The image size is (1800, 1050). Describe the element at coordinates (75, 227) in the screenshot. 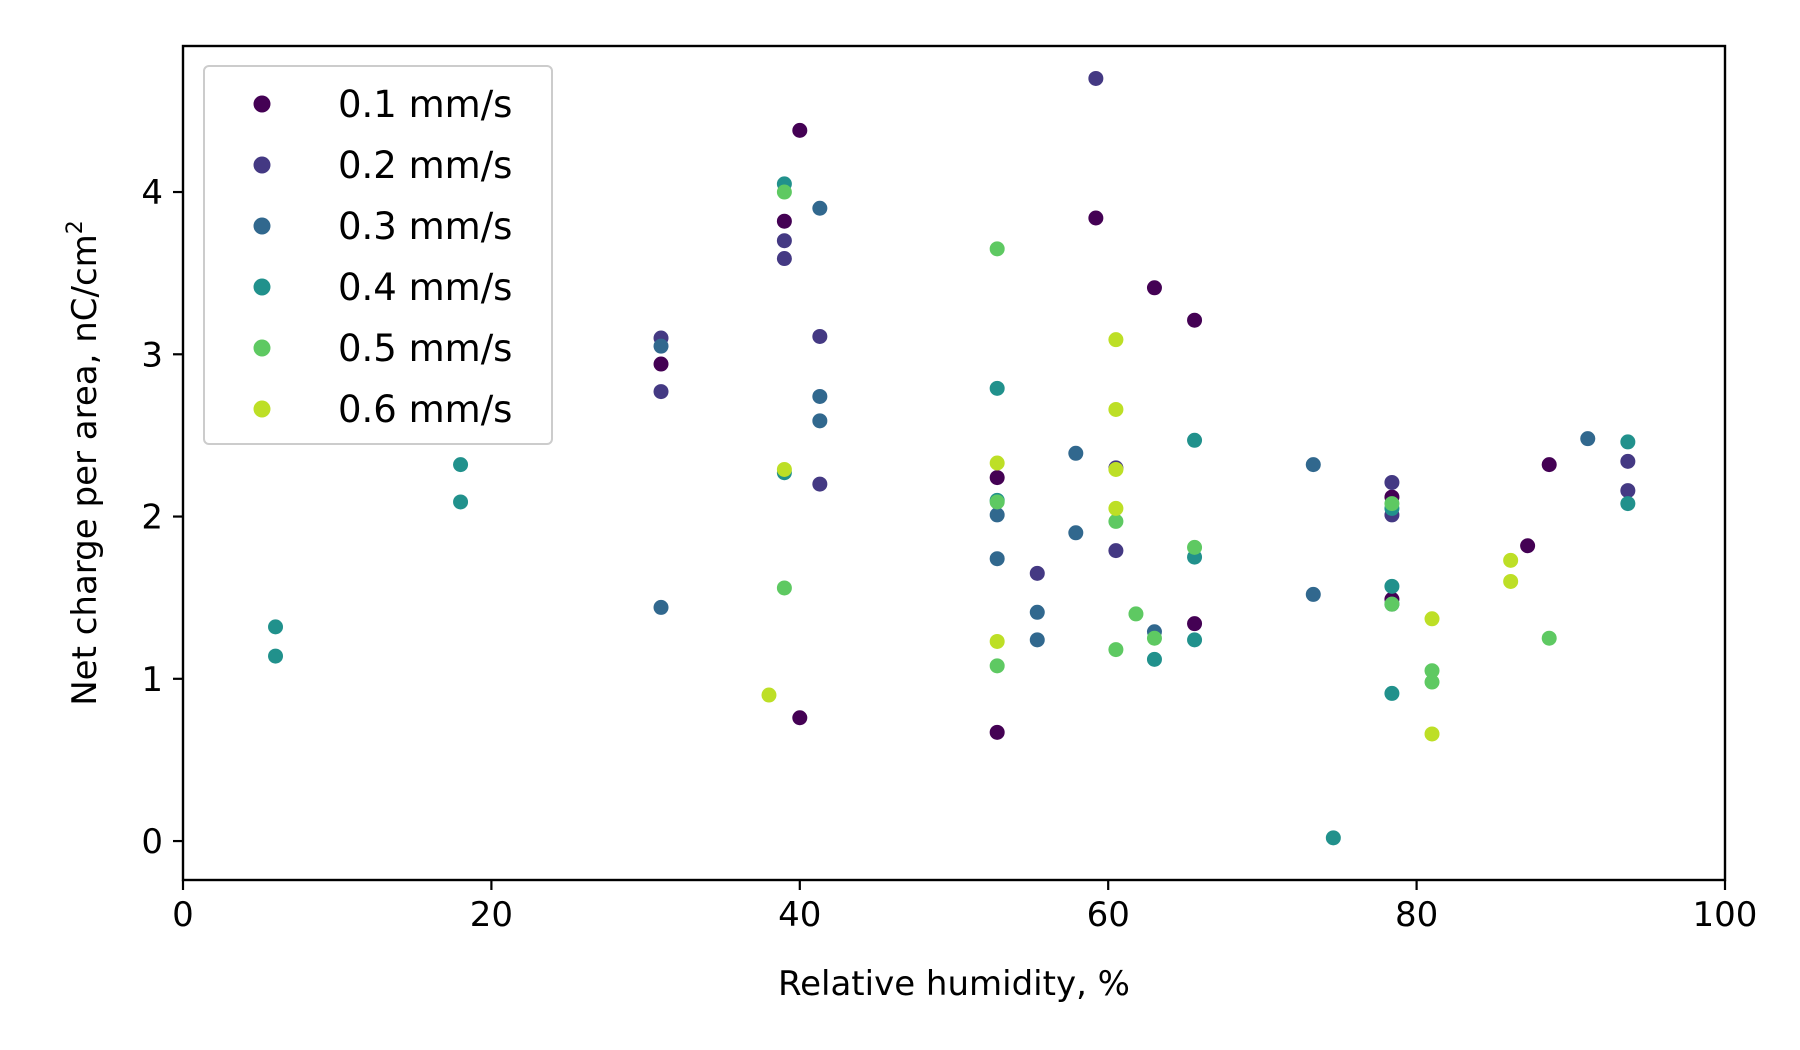

I see `y-axis-title-superscript: 2` at that location.